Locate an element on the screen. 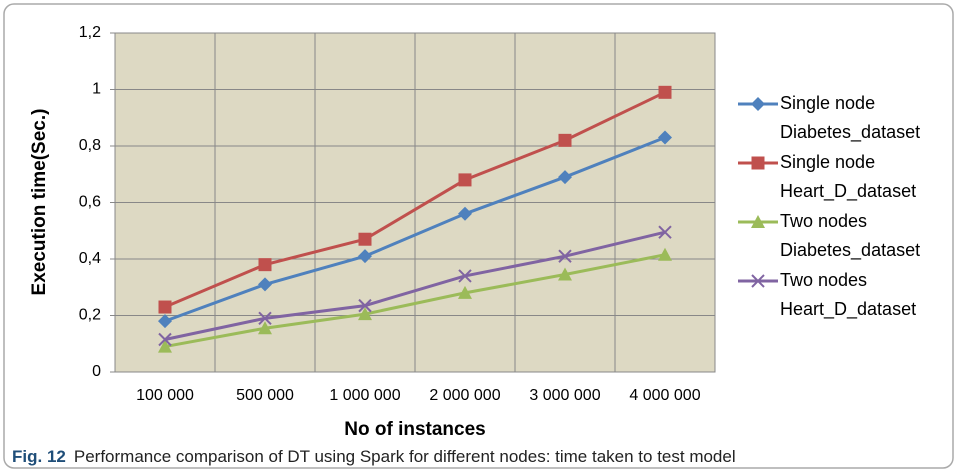 This screenshot has width=958, height=472. y-tick-label: 1,2 is located at coordinates (90, 32).